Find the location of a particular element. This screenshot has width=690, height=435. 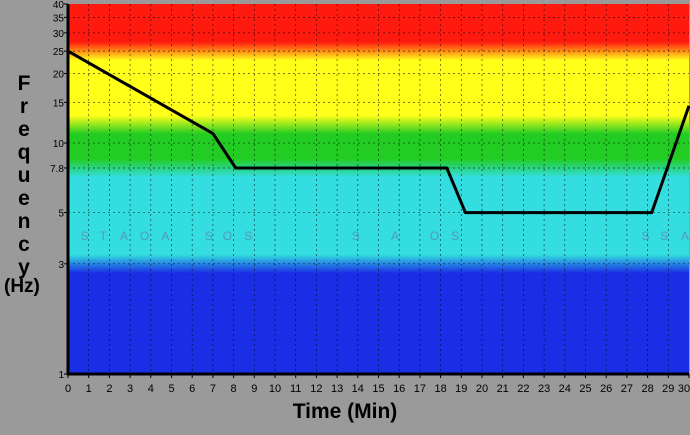

x-axis-title: Time (Min) is located at coordinates (345, 412).